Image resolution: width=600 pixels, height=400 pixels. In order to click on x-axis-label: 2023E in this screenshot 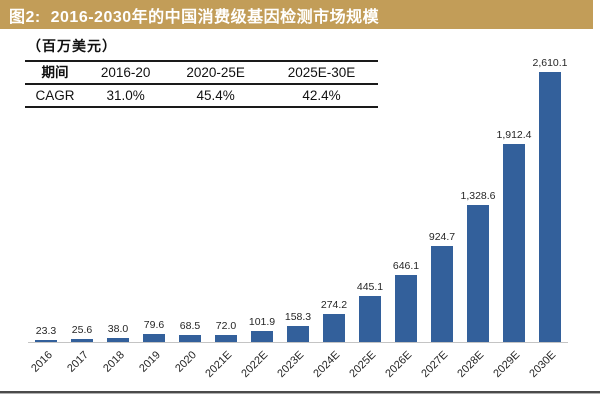, I will do `click(291, 364)`.